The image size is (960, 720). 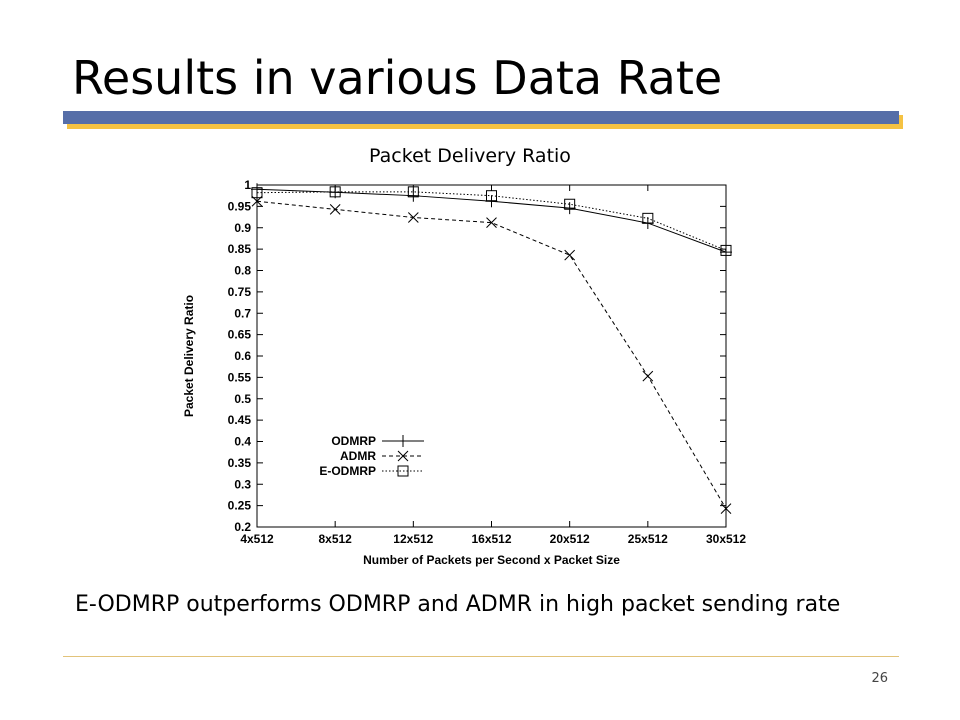 I want to click on y-tick-label: 1, so click(x=247, y=185).